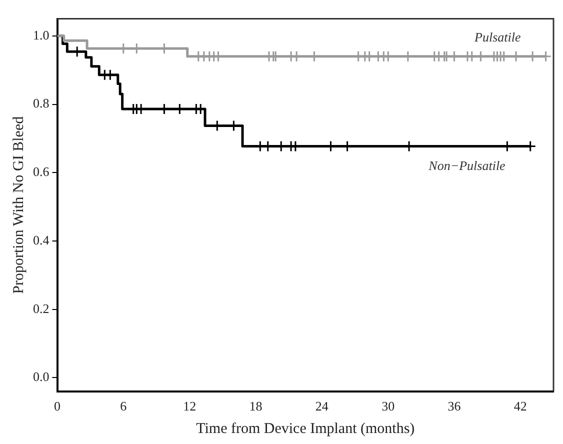 The image size is (563, 444). Describe the element at coordinates (124, 406) in the screenshot. I see `x-tick-label: 6` at that location.